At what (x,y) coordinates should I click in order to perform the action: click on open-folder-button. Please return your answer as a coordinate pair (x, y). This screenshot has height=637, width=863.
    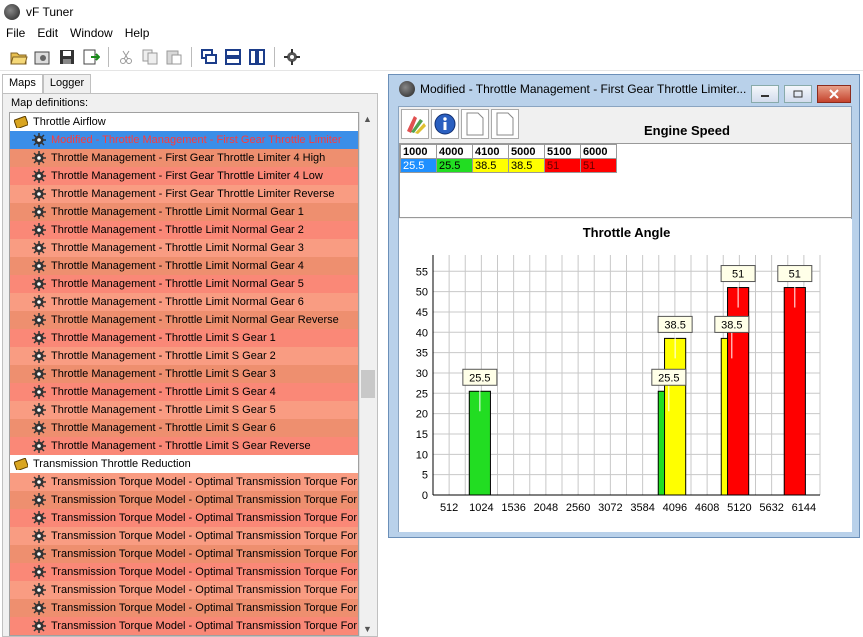
    Looking at the image, I should click on (19, 57).